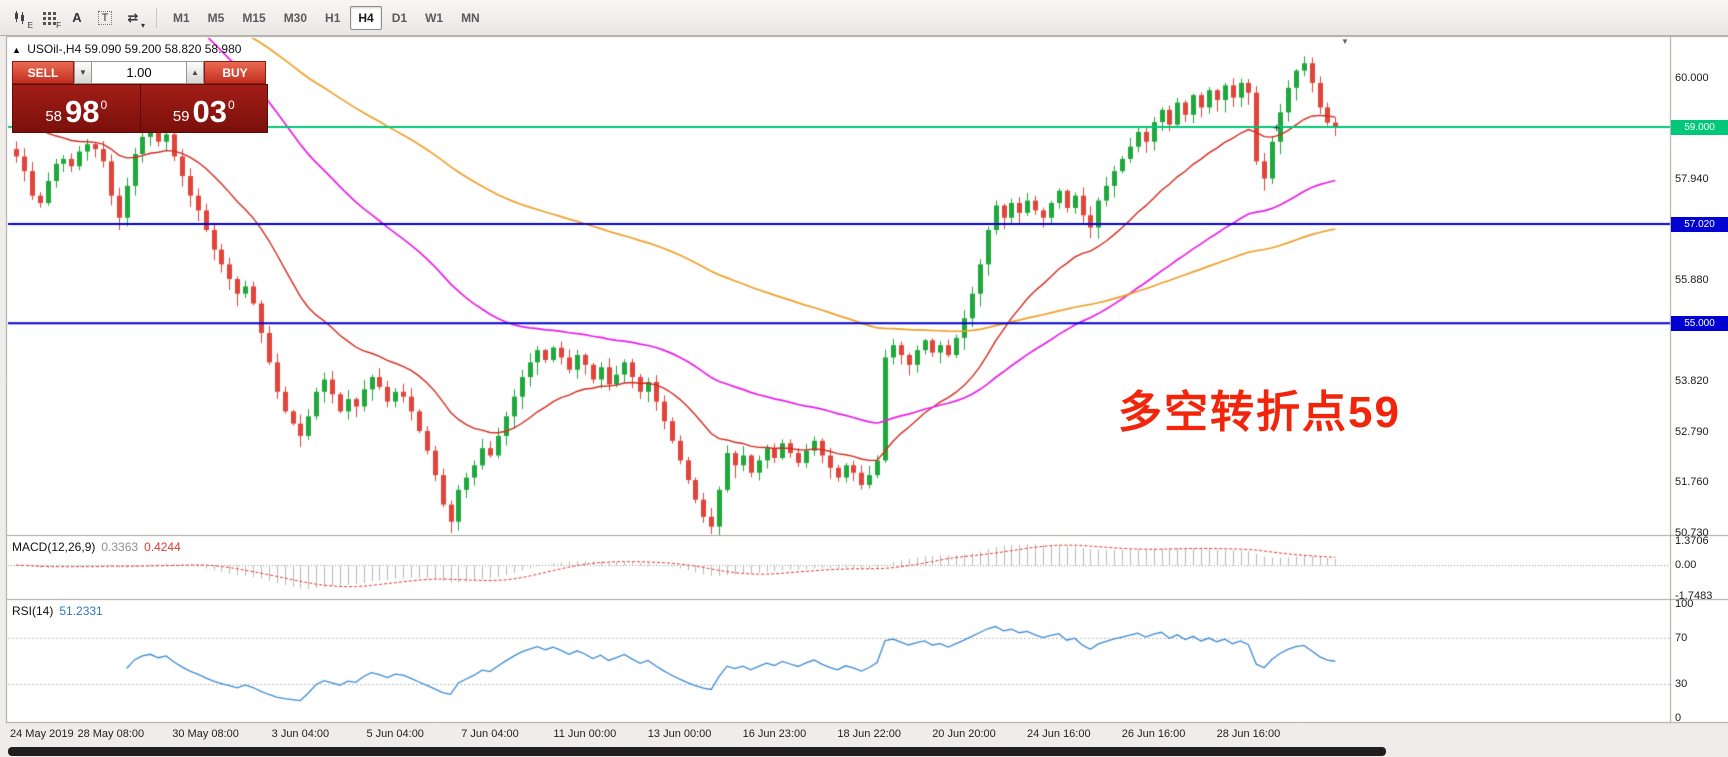  I want to click on buy-price-small: 59, so click(181, 116).